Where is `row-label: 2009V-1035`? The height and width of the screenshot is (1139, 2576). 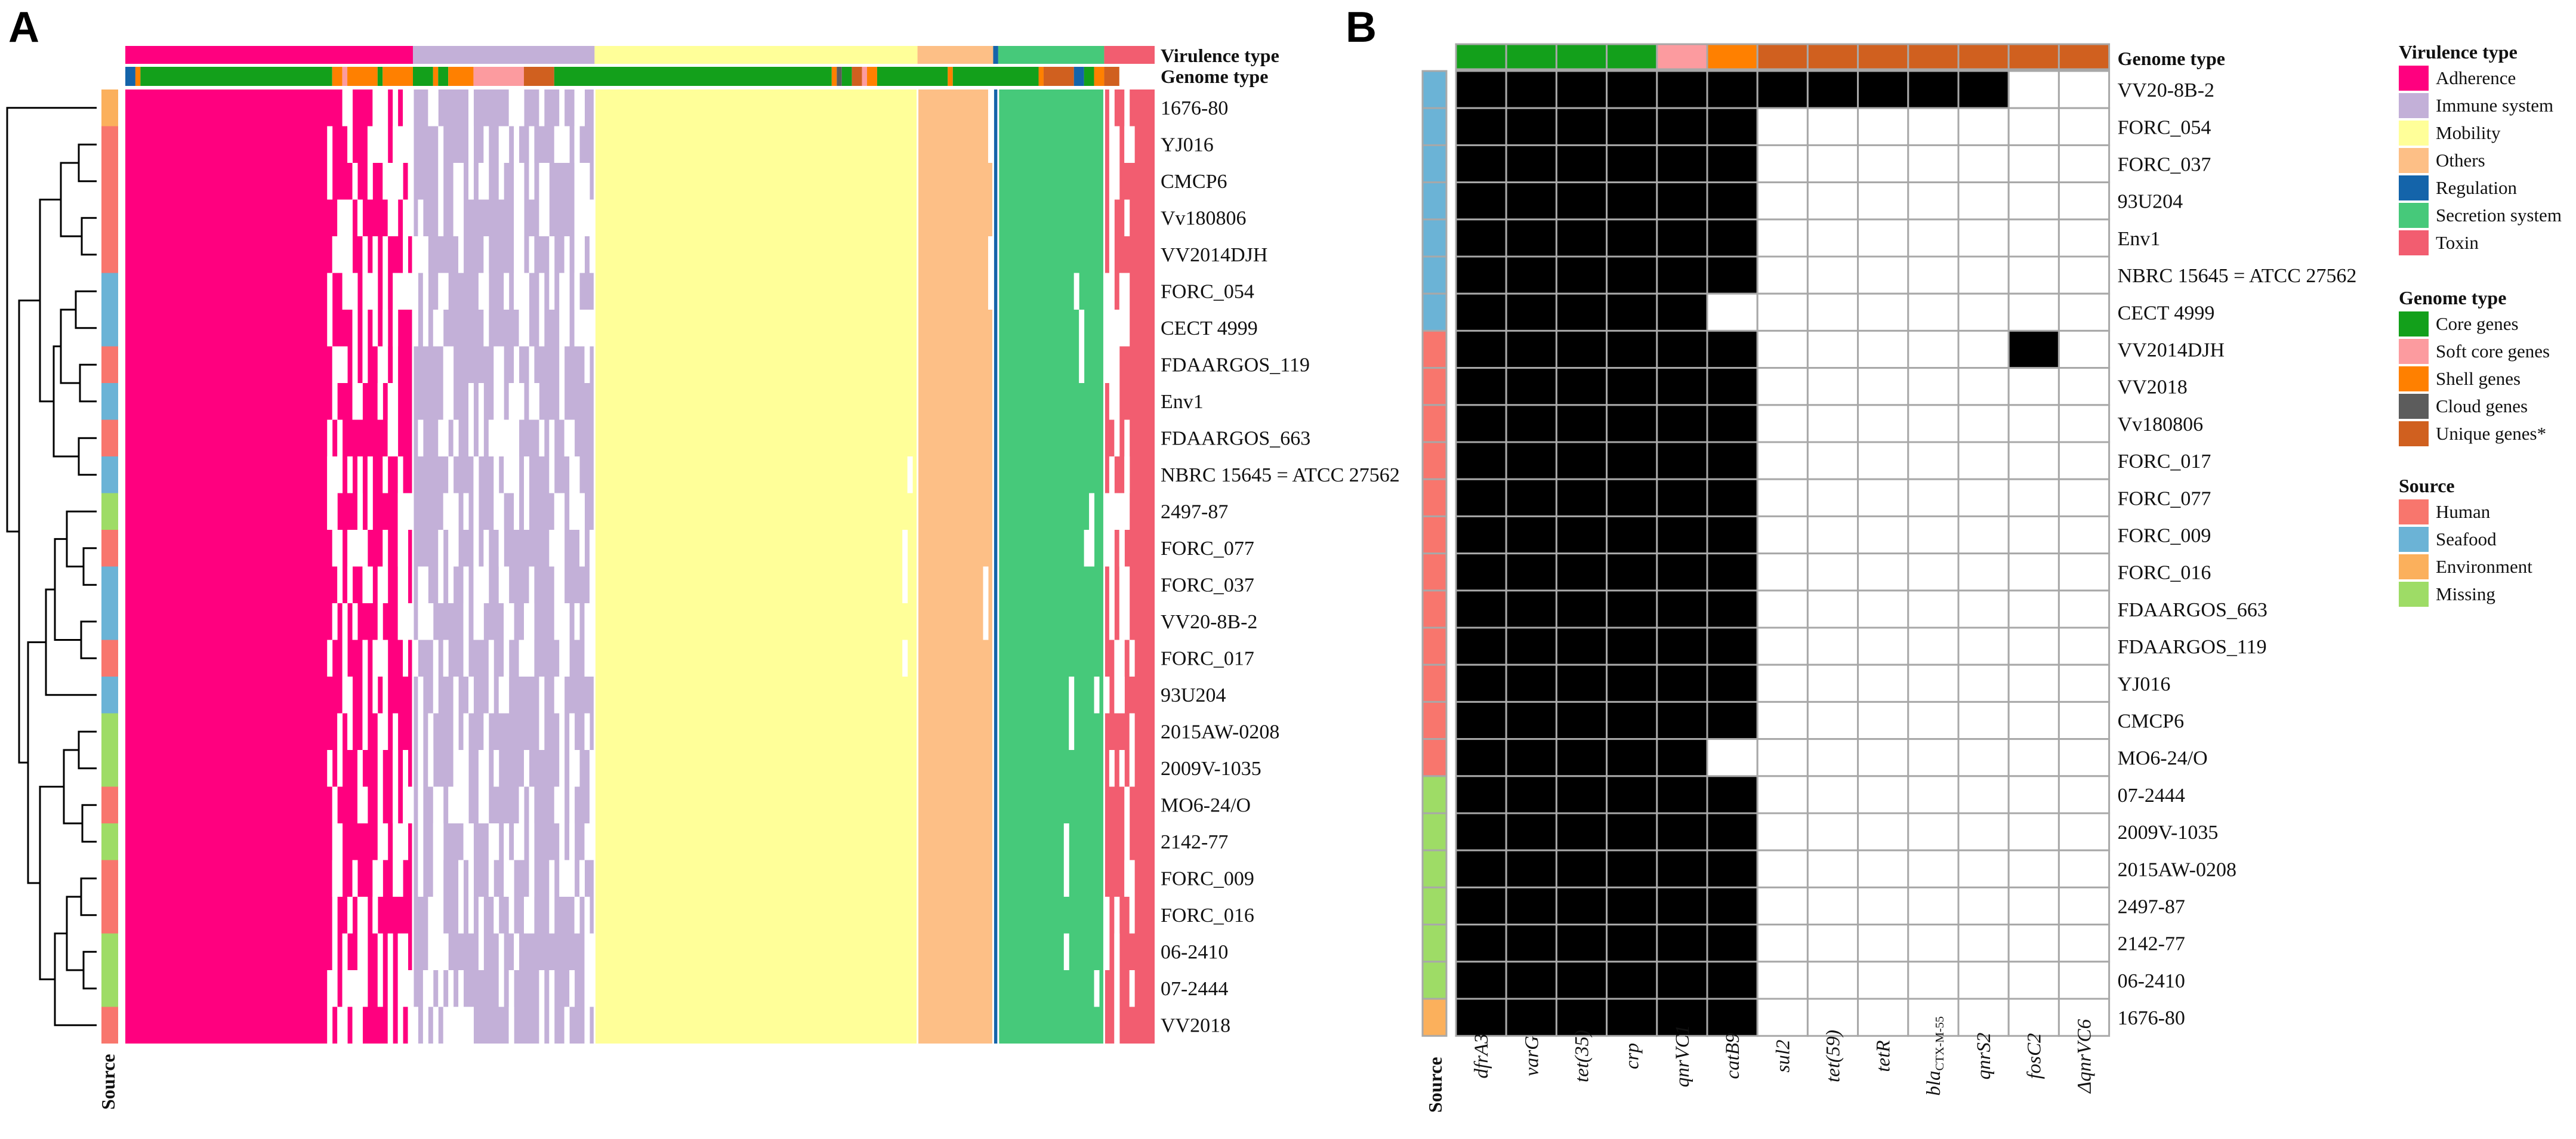 row-label: 2009V-1035 is located at coordinates (2168, 833).